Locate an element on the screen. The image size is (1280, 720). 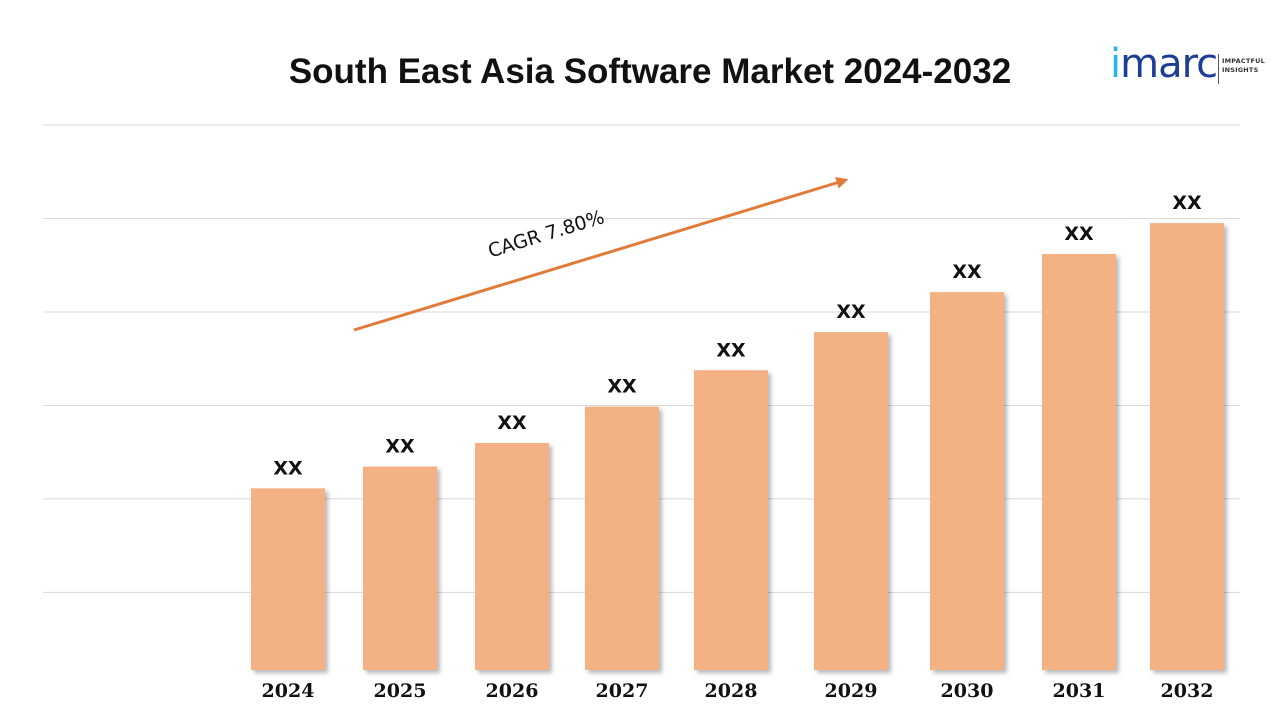
bar-2024 is located at coordinates (288, 579).